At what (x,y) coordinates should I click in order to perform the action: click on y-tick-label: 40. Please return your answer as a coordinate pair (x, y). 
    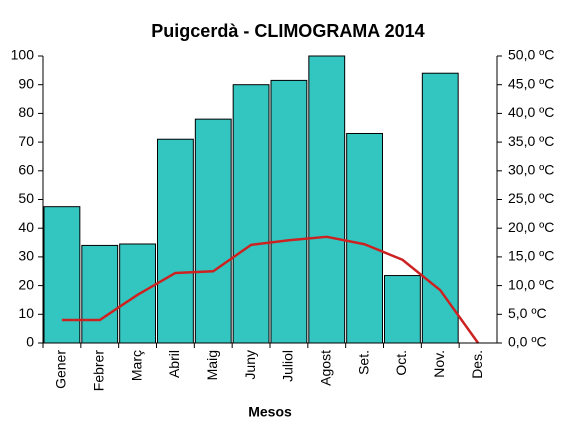
    Looking at the image, I should click on (26, 227).